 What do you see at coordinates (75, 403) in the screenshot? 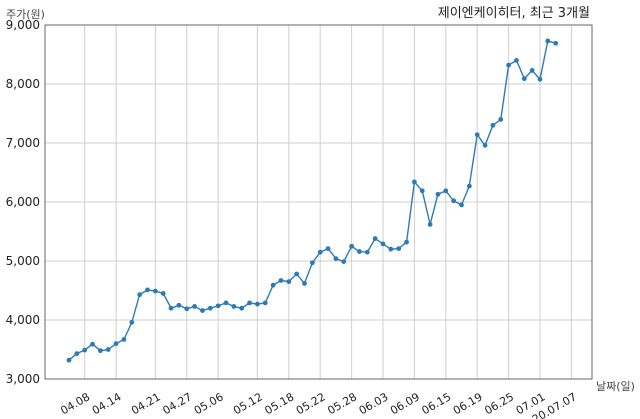
I see `x-tick-label: 04.08` at bounding box center [75, 403].